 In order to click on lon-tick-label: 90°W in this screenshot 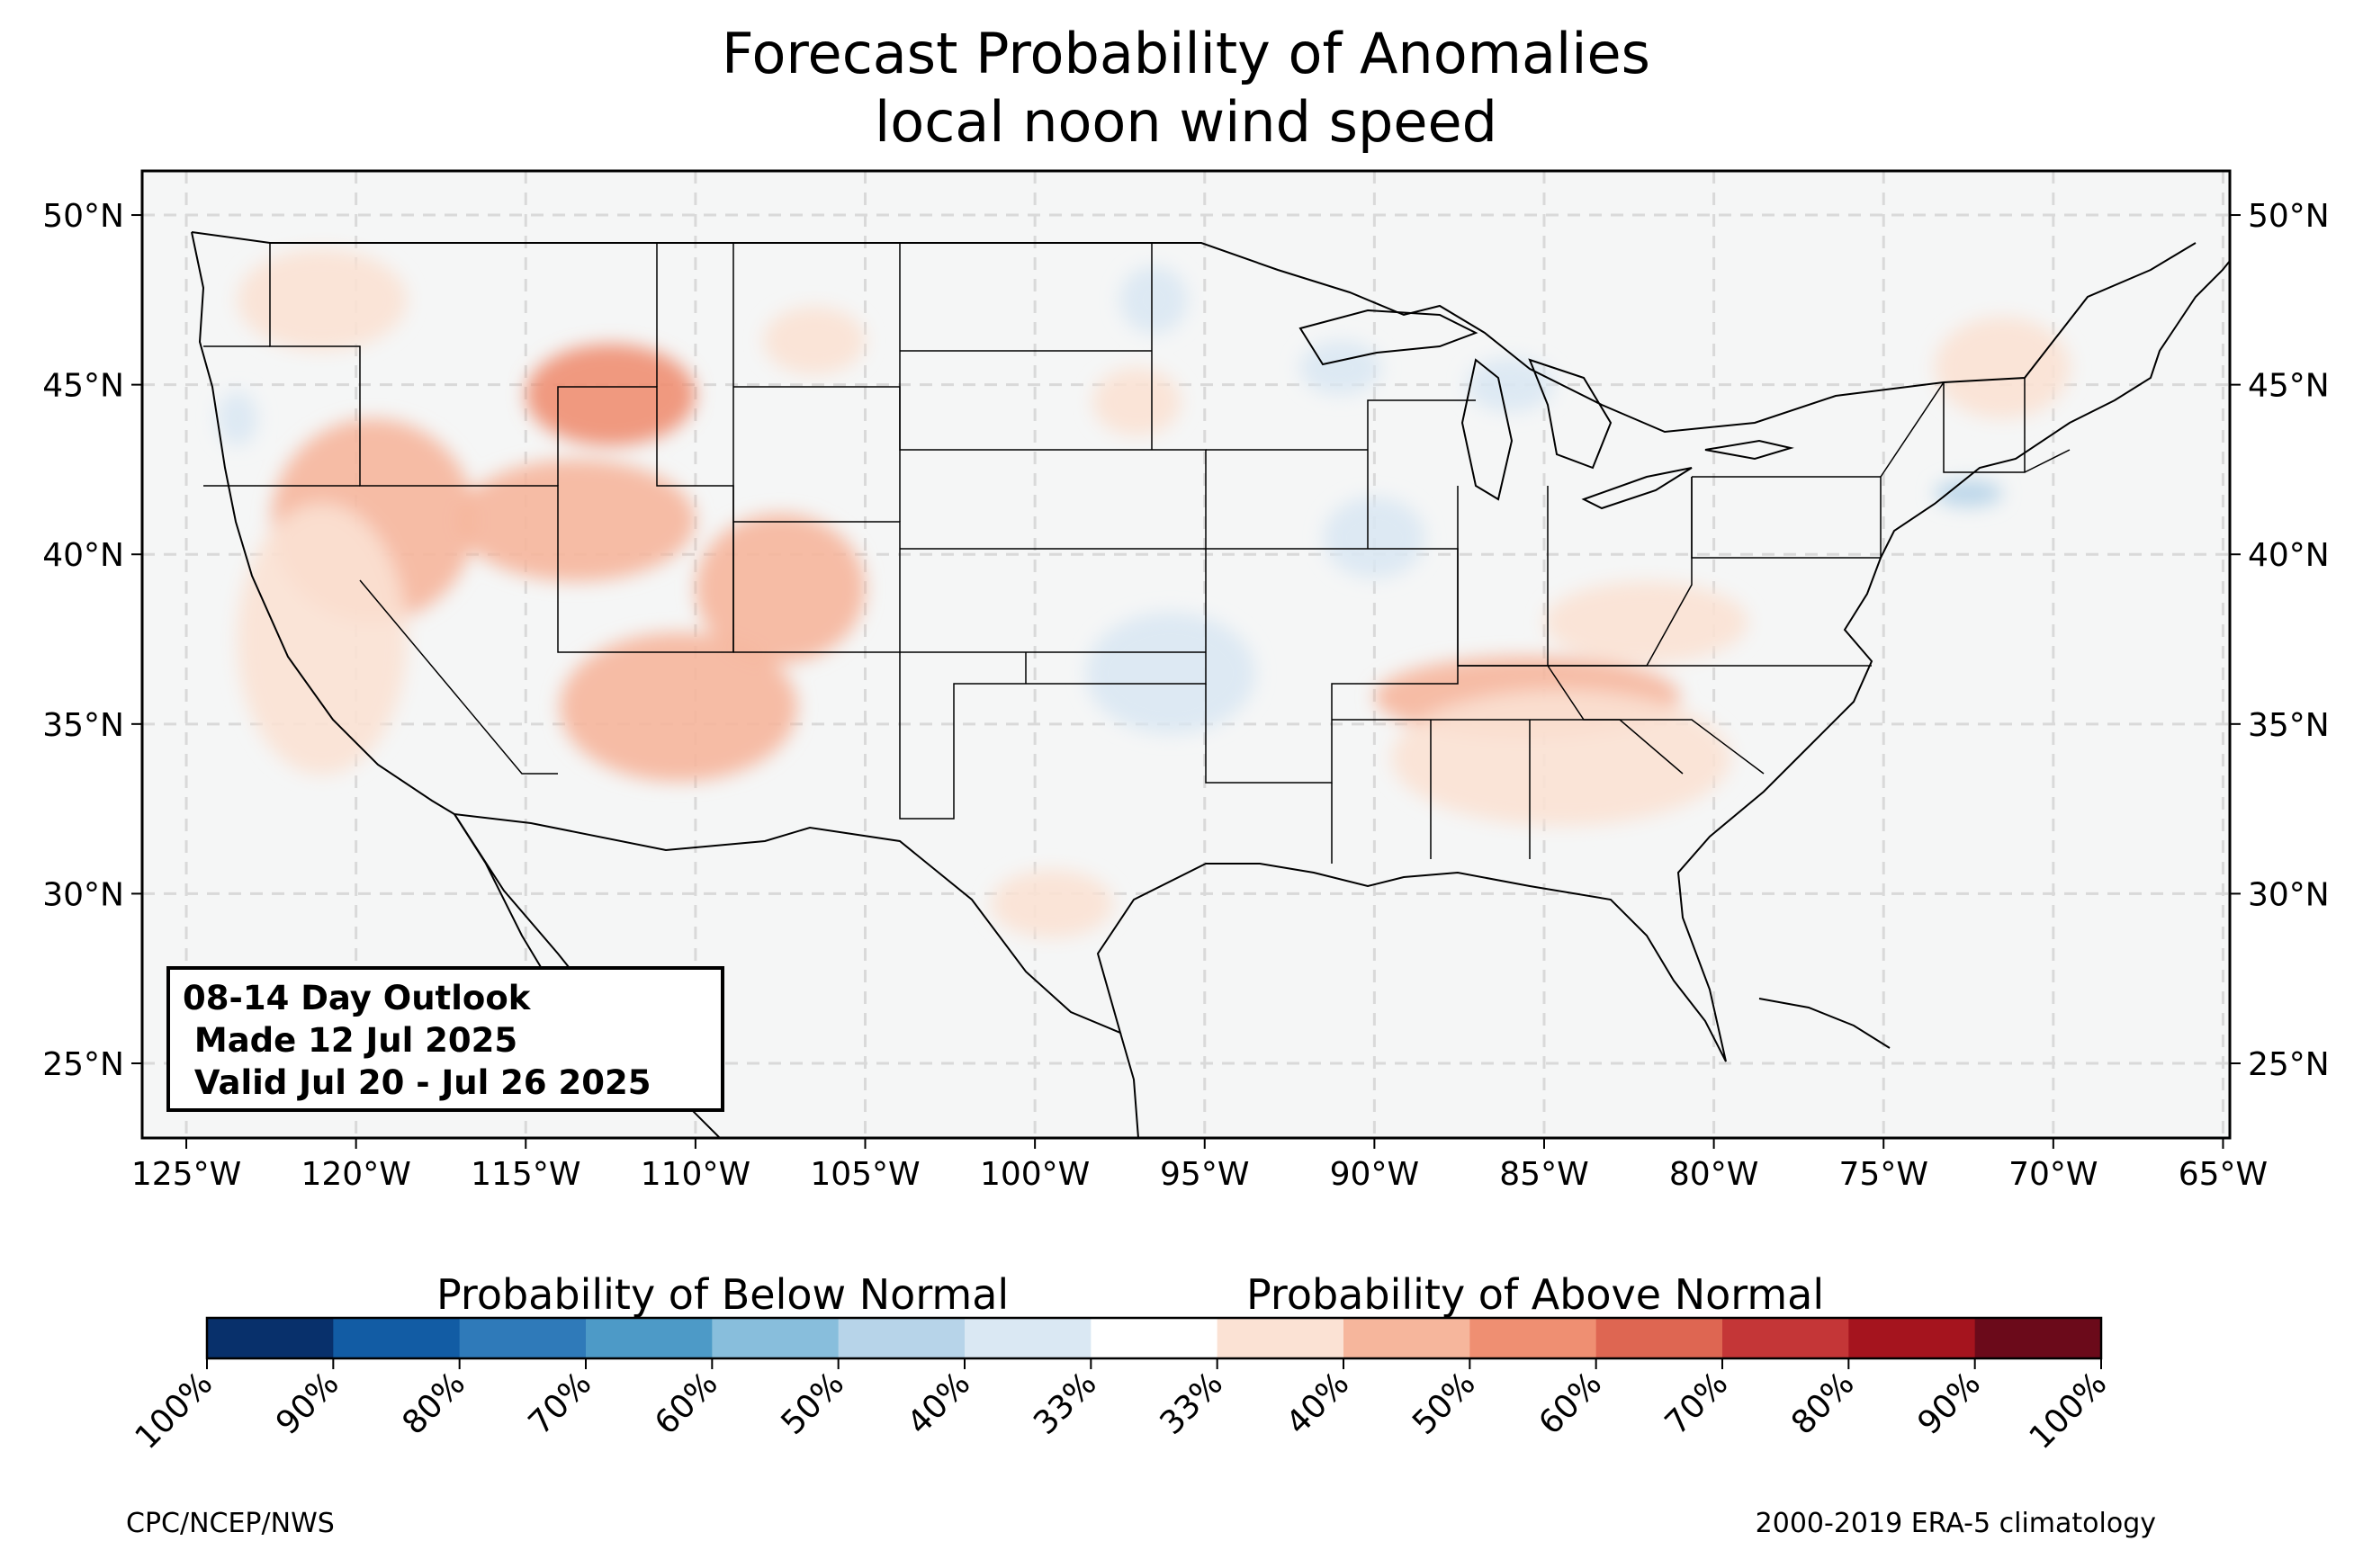, I will do `click(1374, 1174)`.